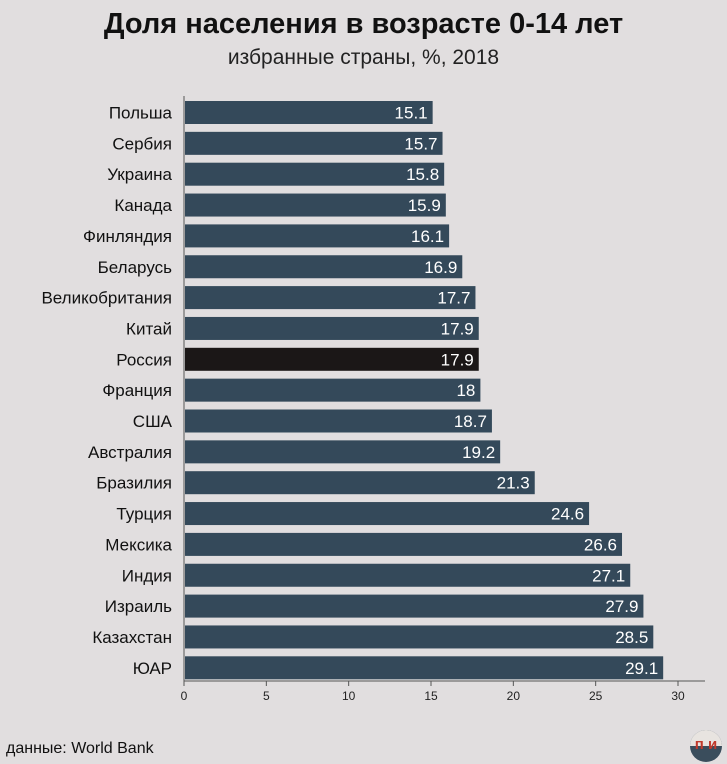 Image resolution: width=727 pixels, height=764 pixels. Describe the element at coordinates (184, 696) in the screenshot. I see `x-tick-label: 0` at that location.